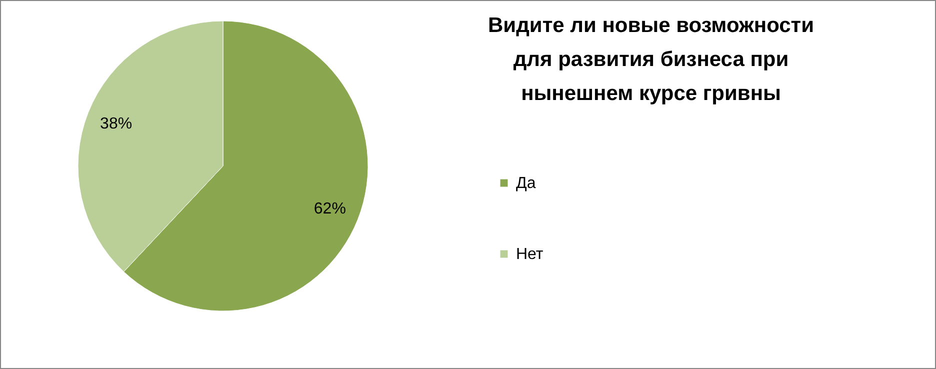  I want to click on data-label: 62%, so click(330, 209).